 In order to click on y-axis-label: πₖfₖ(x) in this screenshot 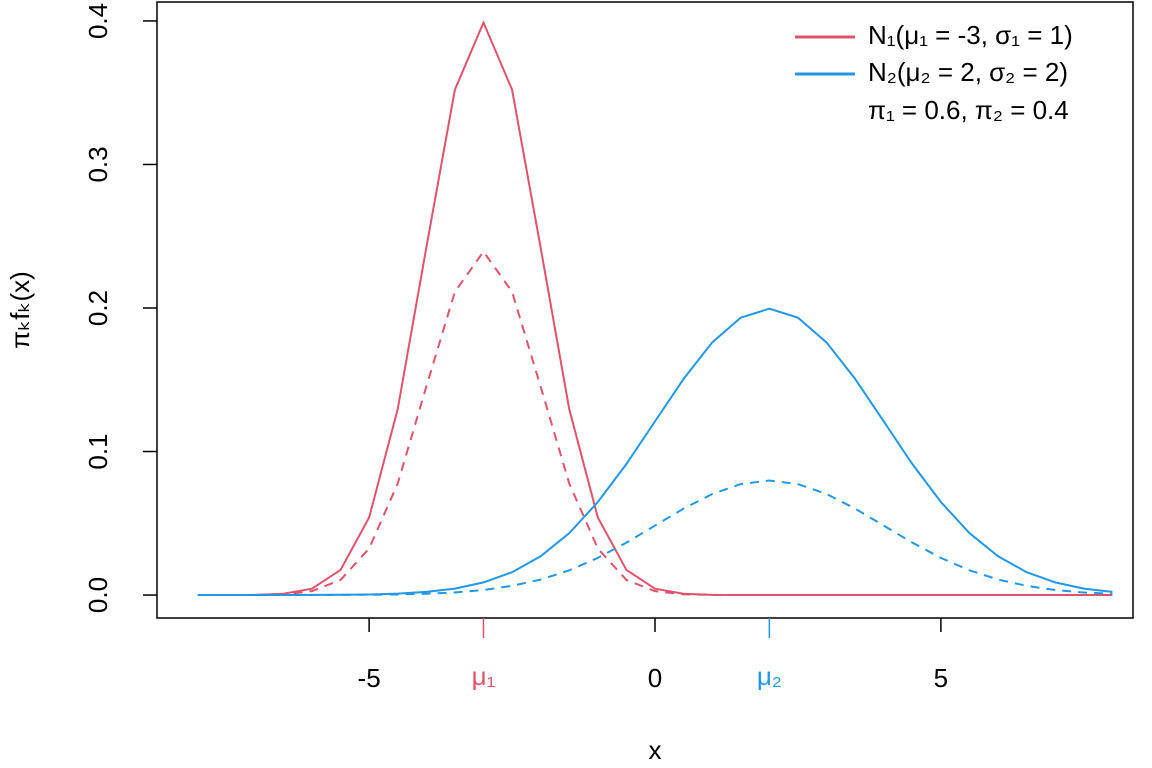, I will do `click(20, 310)`.